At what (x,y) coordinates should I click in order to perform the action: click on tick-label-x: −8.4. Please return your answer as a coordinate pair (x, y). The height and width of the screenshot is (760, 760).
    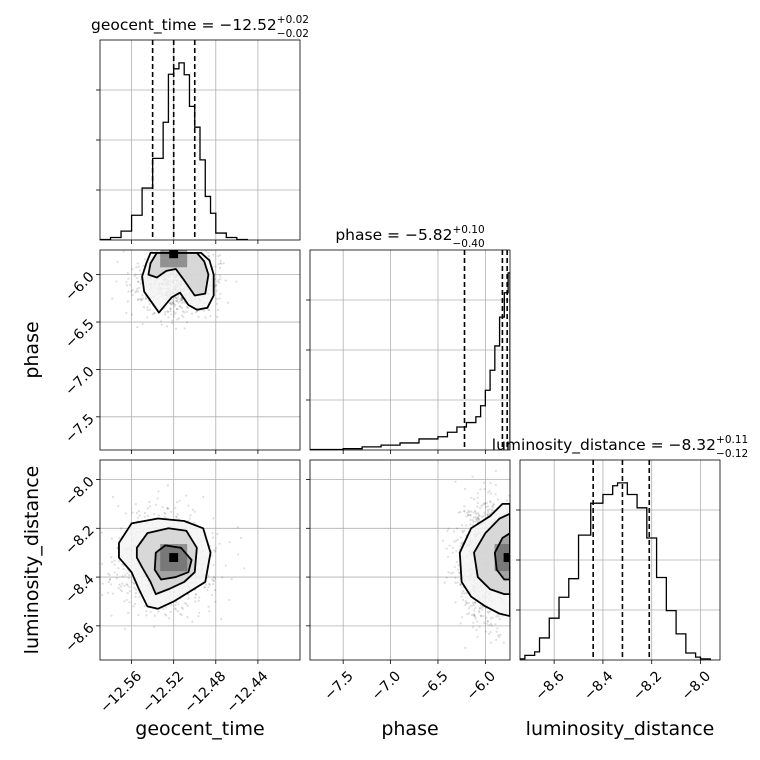
    Looking at the image, I should click on (598, 685).